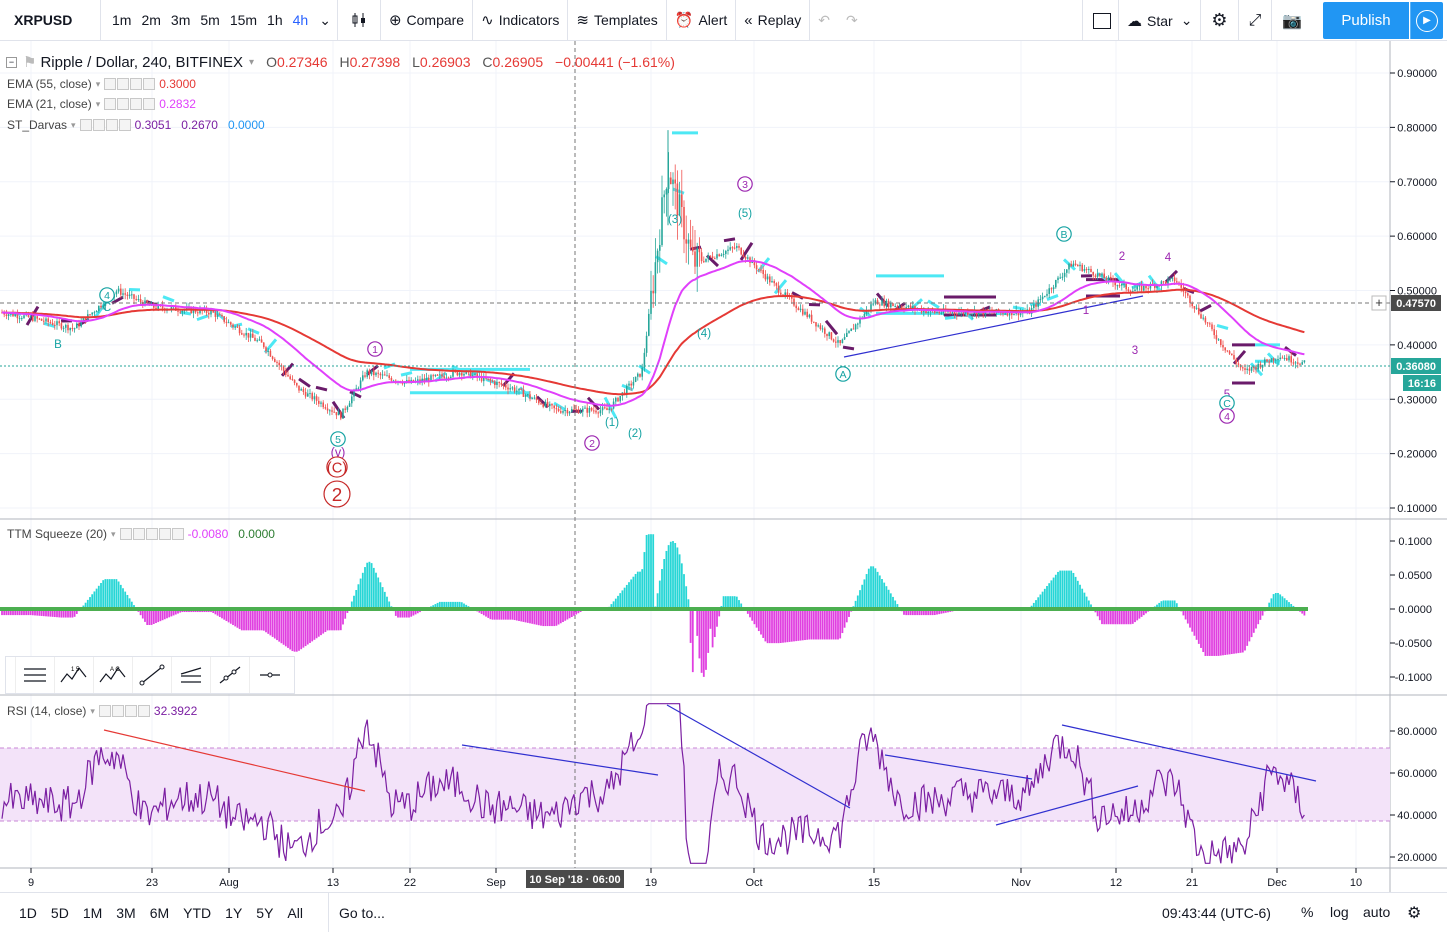 This screenshot has height=932, width=1447. I want to click on replay-button: «Replay, so click(772, 20).